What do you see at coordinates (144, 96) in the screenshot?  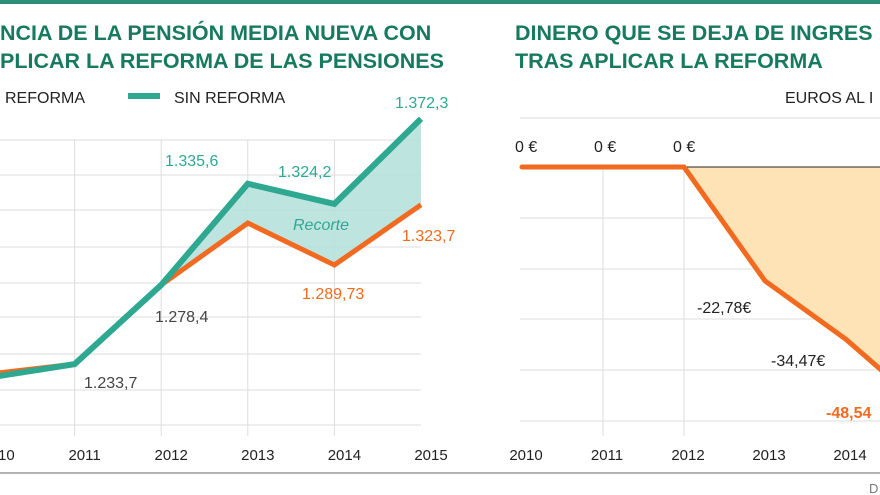 I see `legend-sin-reforma-swatch` at bounding box center [144, 96].